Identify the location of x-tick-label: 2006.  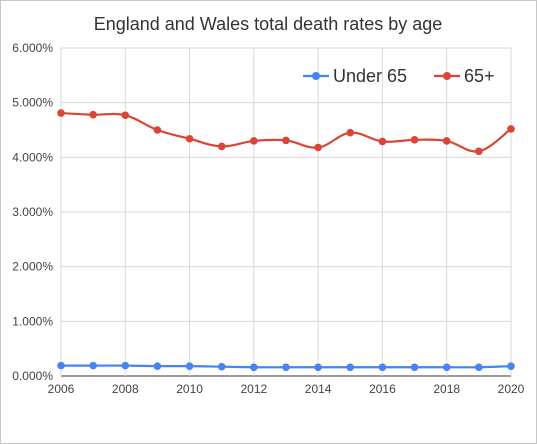
(61, 389).